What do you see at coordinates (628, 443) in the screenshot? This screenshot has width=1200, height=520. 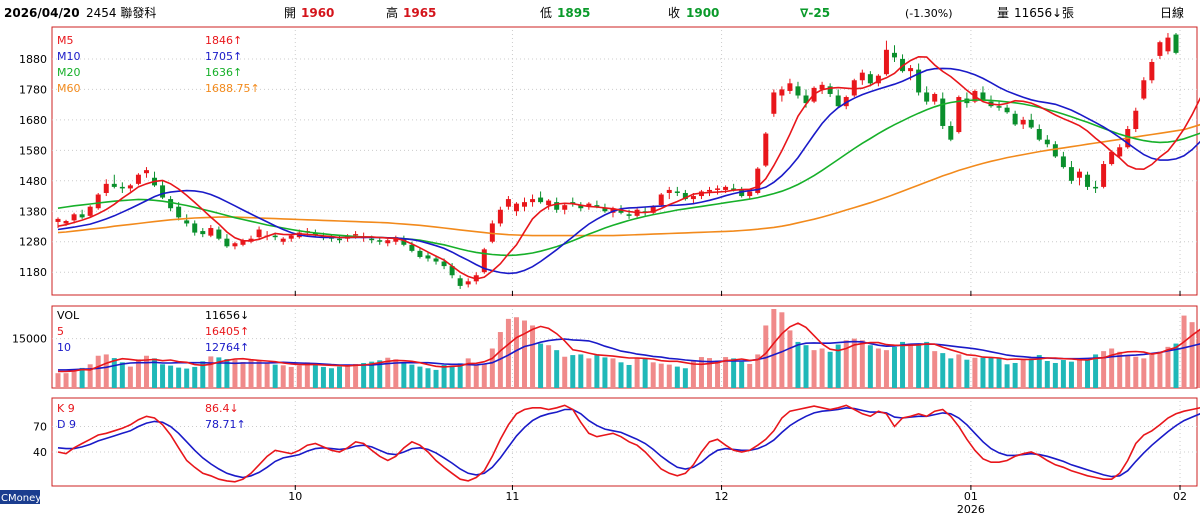 I see `kd-k-line` at bounding box center [628, 443].